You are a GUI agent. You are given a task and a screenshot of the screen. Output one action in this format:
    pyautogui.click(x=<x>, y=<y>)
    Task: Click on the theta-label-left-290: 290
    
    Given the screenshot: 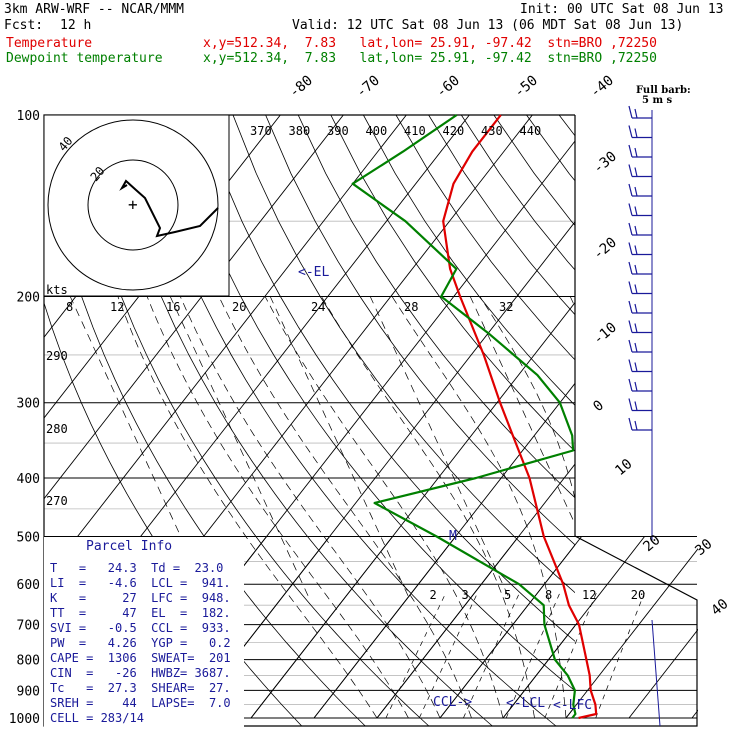 What is the action you would take?
    pyautogui.click(x=57, y=356)
    